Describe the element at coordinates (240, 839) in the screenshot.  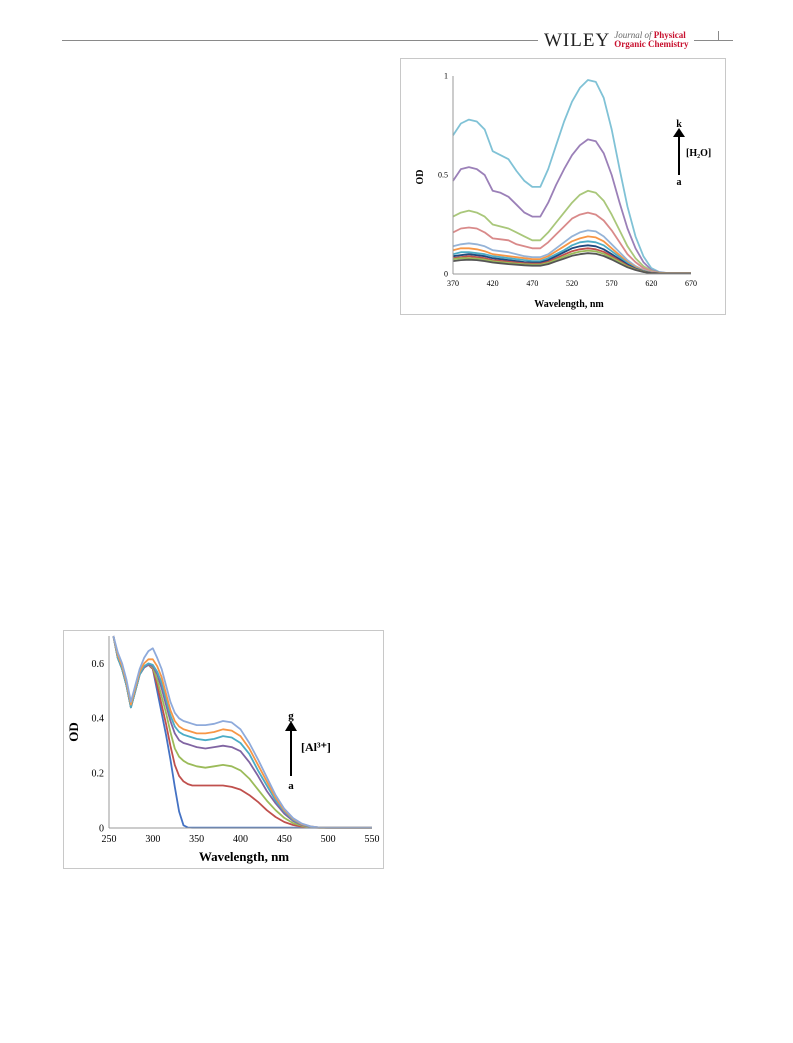
I see `x-tick-label: 400` at that location.